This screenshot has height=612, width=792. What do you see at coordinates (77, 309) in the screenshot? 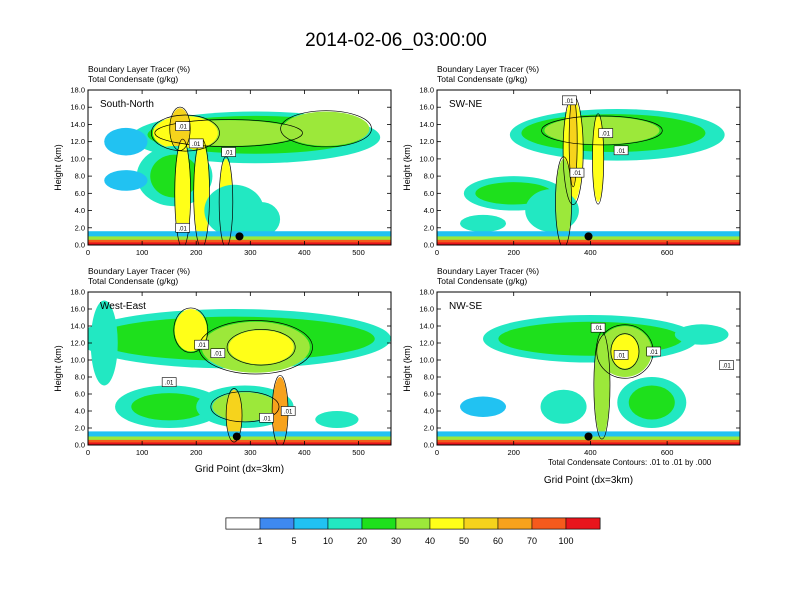
I see `y-tick-label: 16.0` at bounding box center [77, 309].